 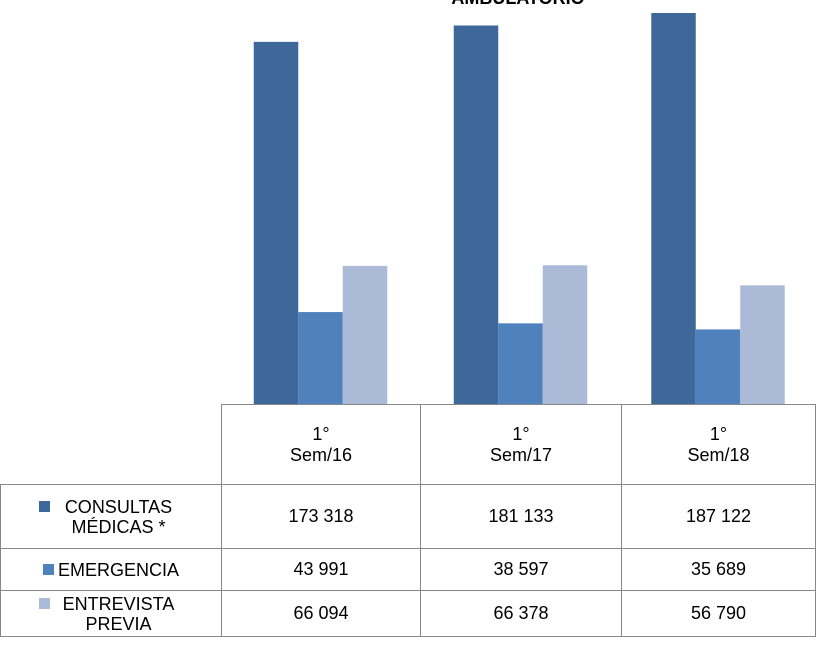 I want to click on value-cell: 35 689, so click(x=718, y=569).